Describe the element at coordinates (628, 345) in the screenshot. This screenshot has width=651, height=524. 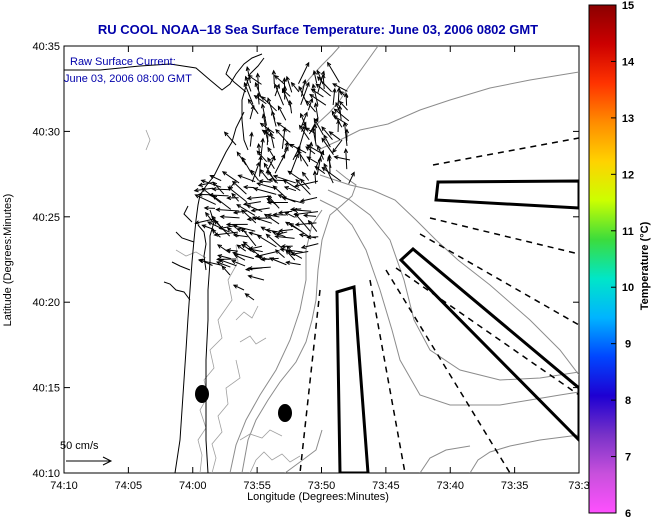
I see `colorbar-tick-label: 9` at that location.